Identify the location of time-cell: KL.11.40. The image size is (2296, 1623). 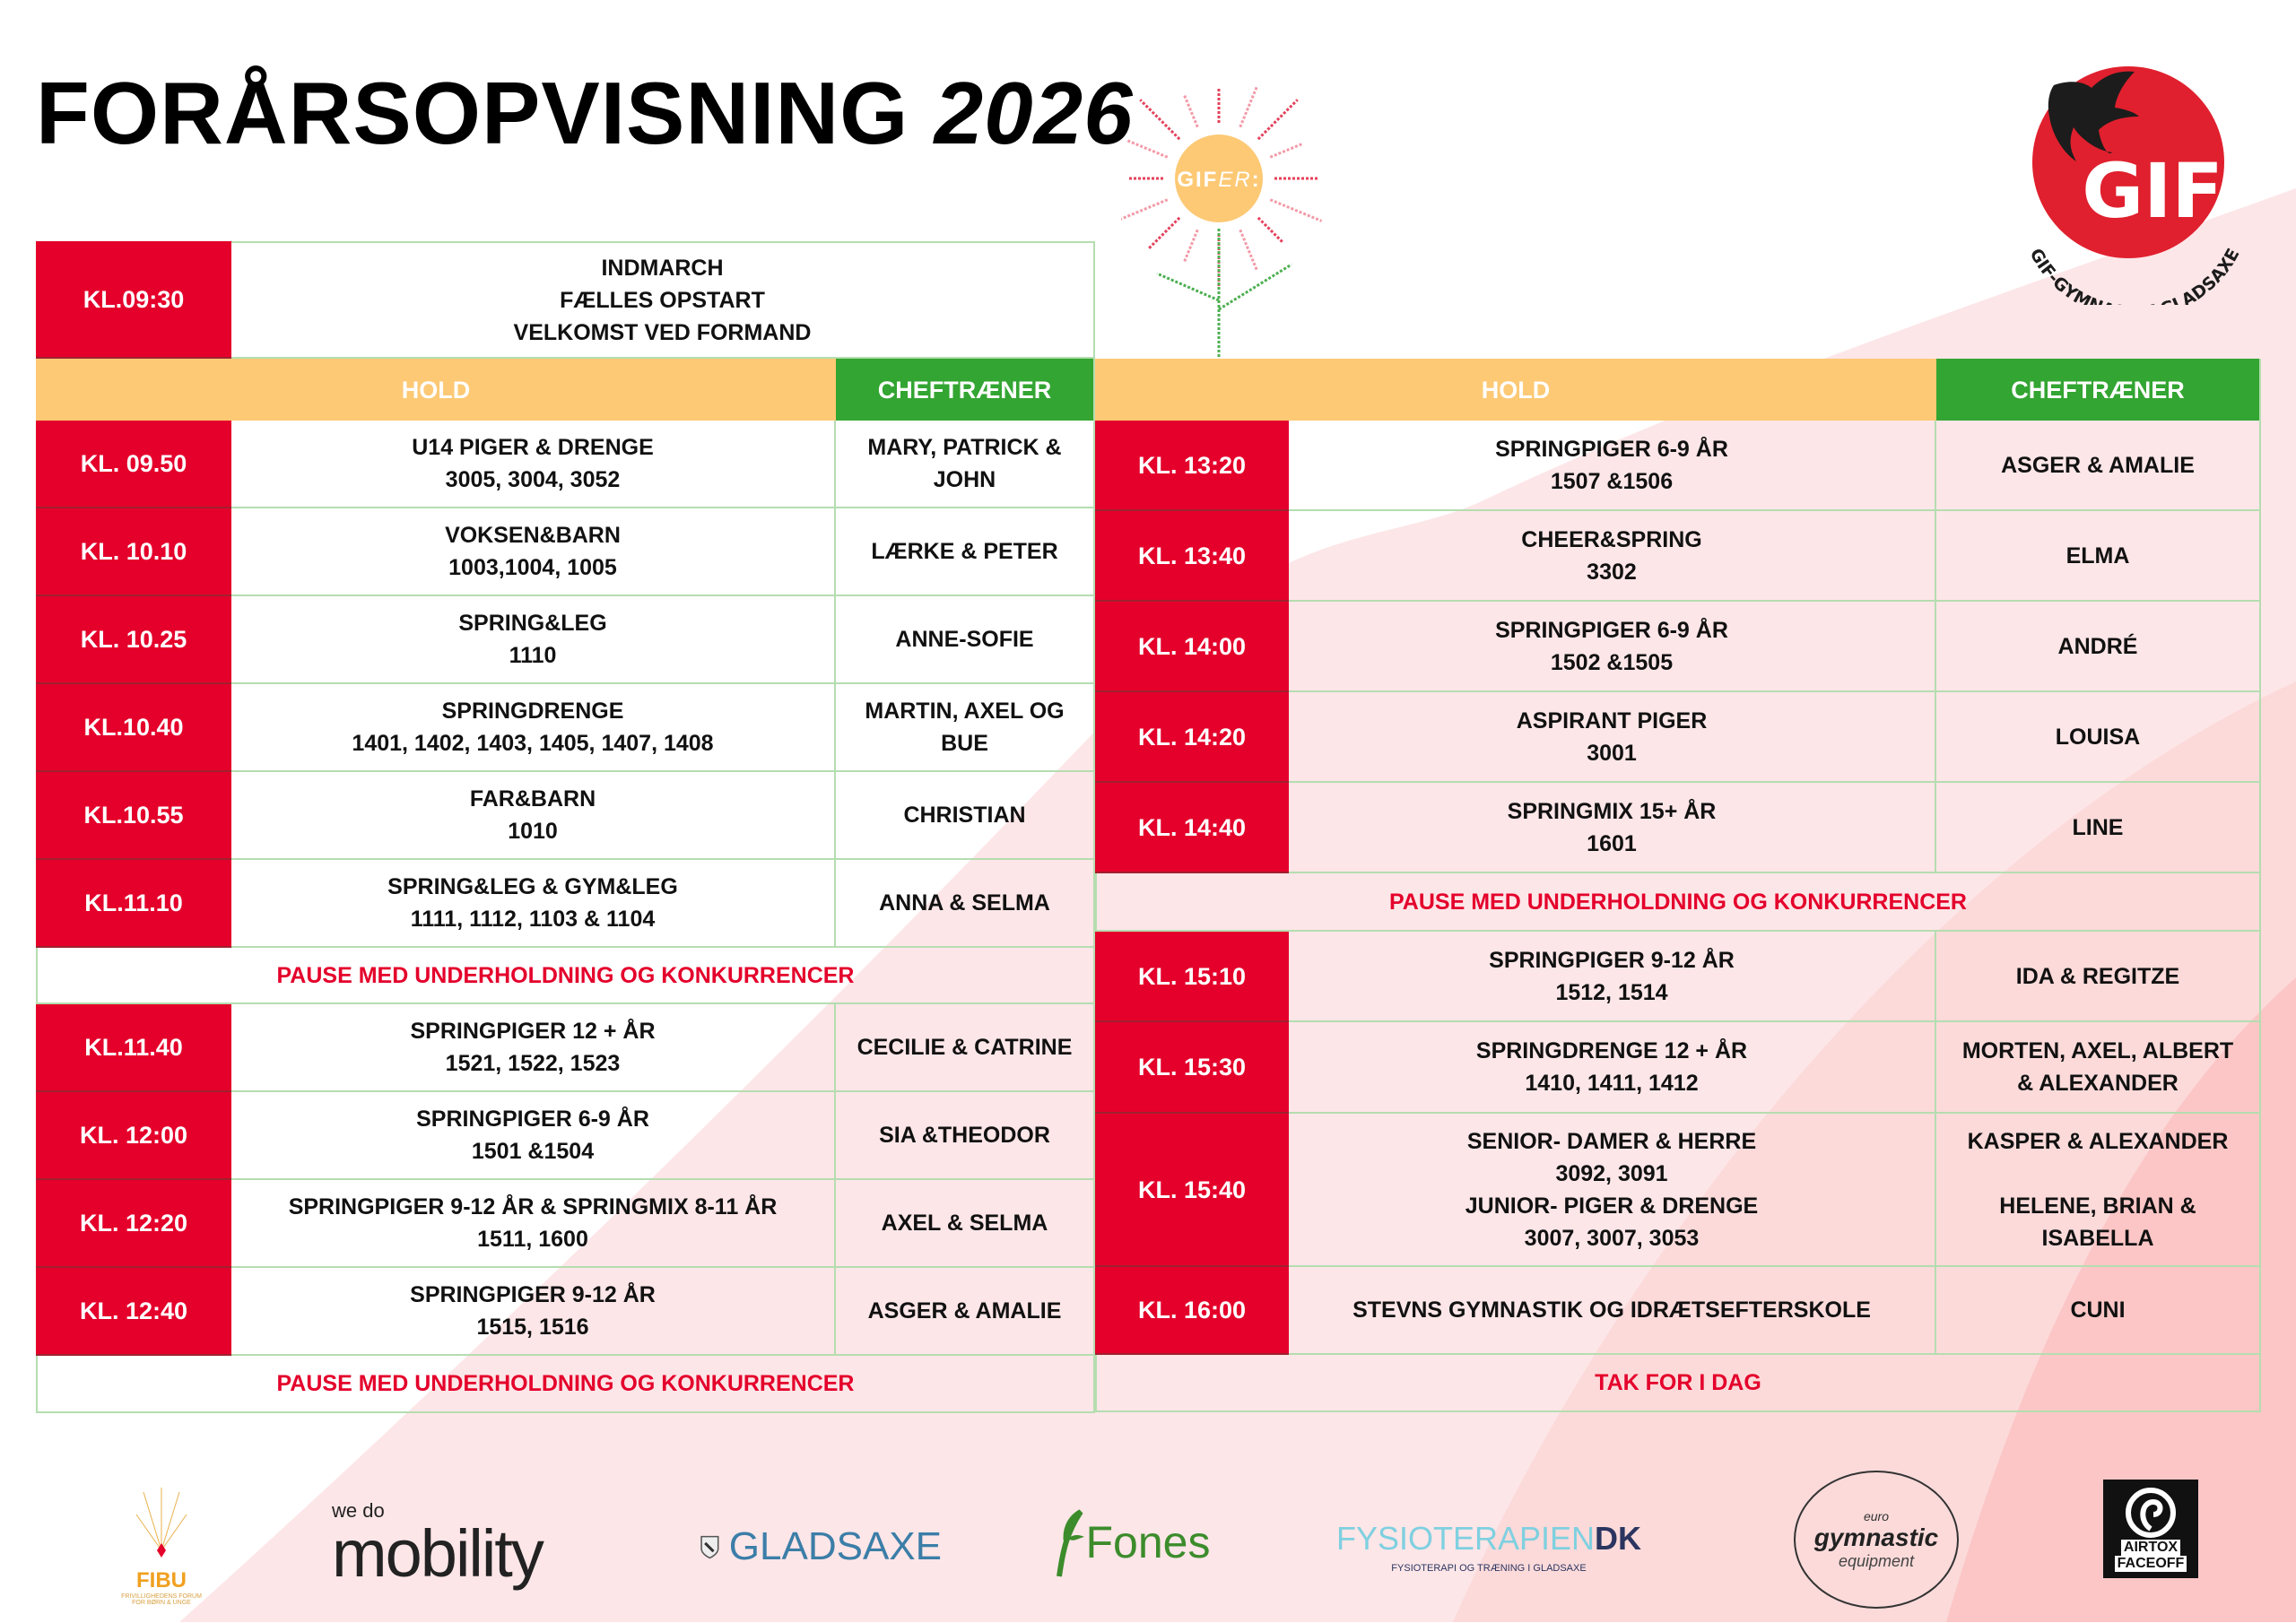
(133, 1048).